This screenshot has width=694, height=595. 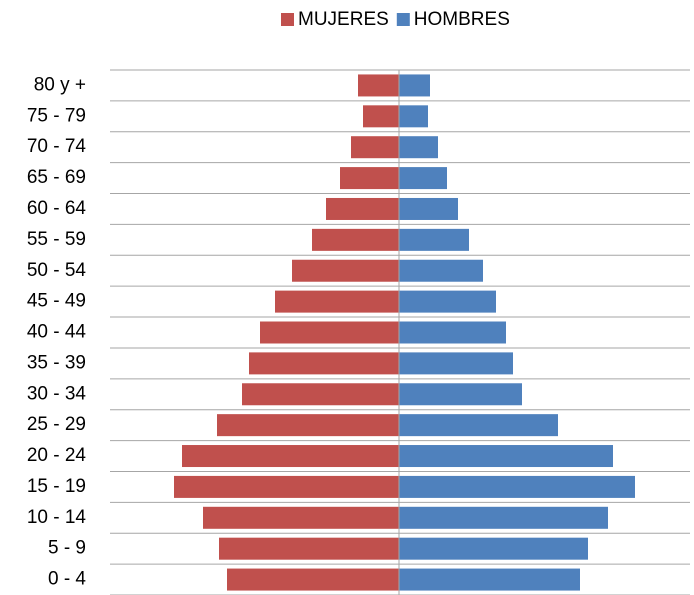 I want to click on y-tick-label: 10 - 14, so click(x=57, y=517).